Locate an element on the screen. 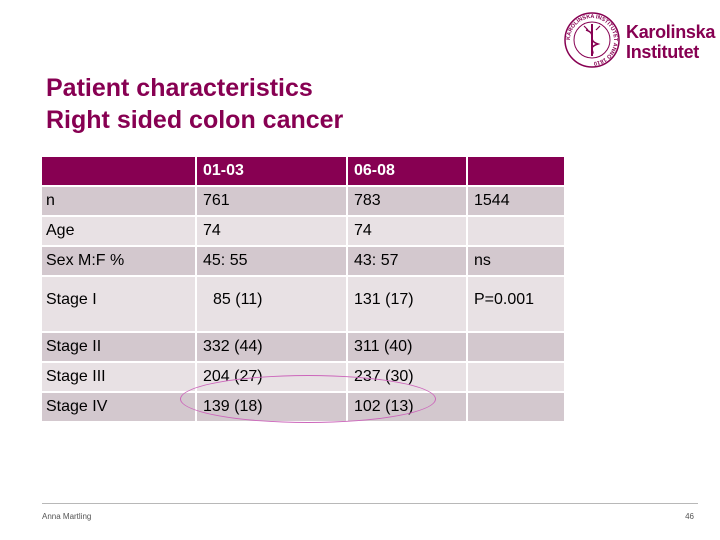 The image size is (720, 540). row-label: Stage IV is located at coordinates (119, 407).